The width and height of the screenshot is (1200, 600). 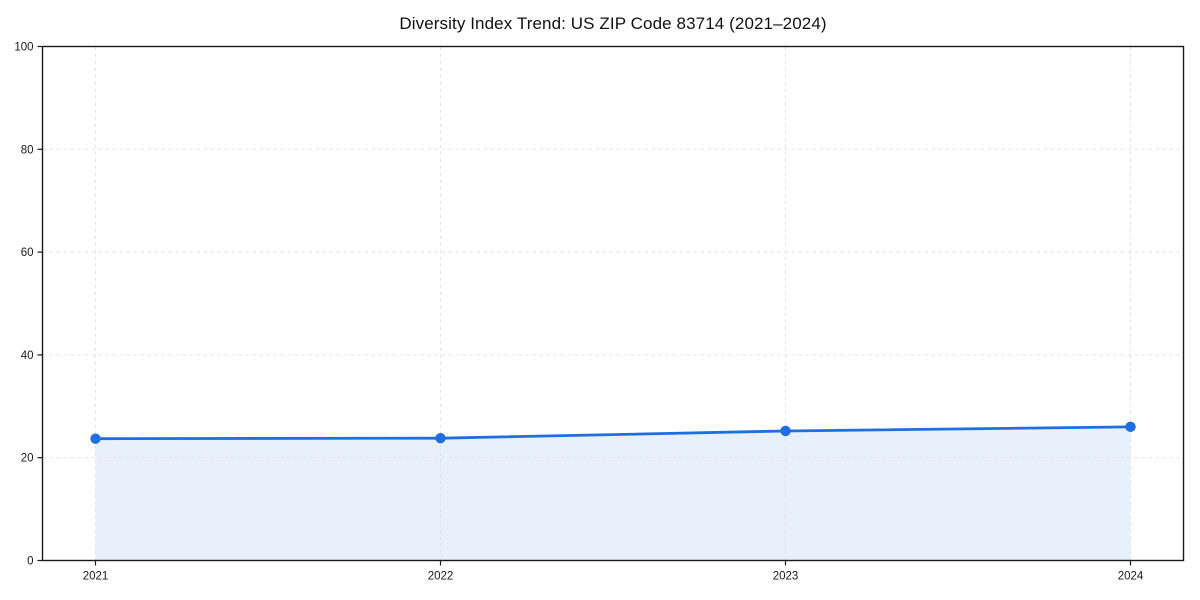 What do you see at coordinates (786, 577) in the screenshot?
I see `x-tick-label: 2023` at bounding box center [786, 577].